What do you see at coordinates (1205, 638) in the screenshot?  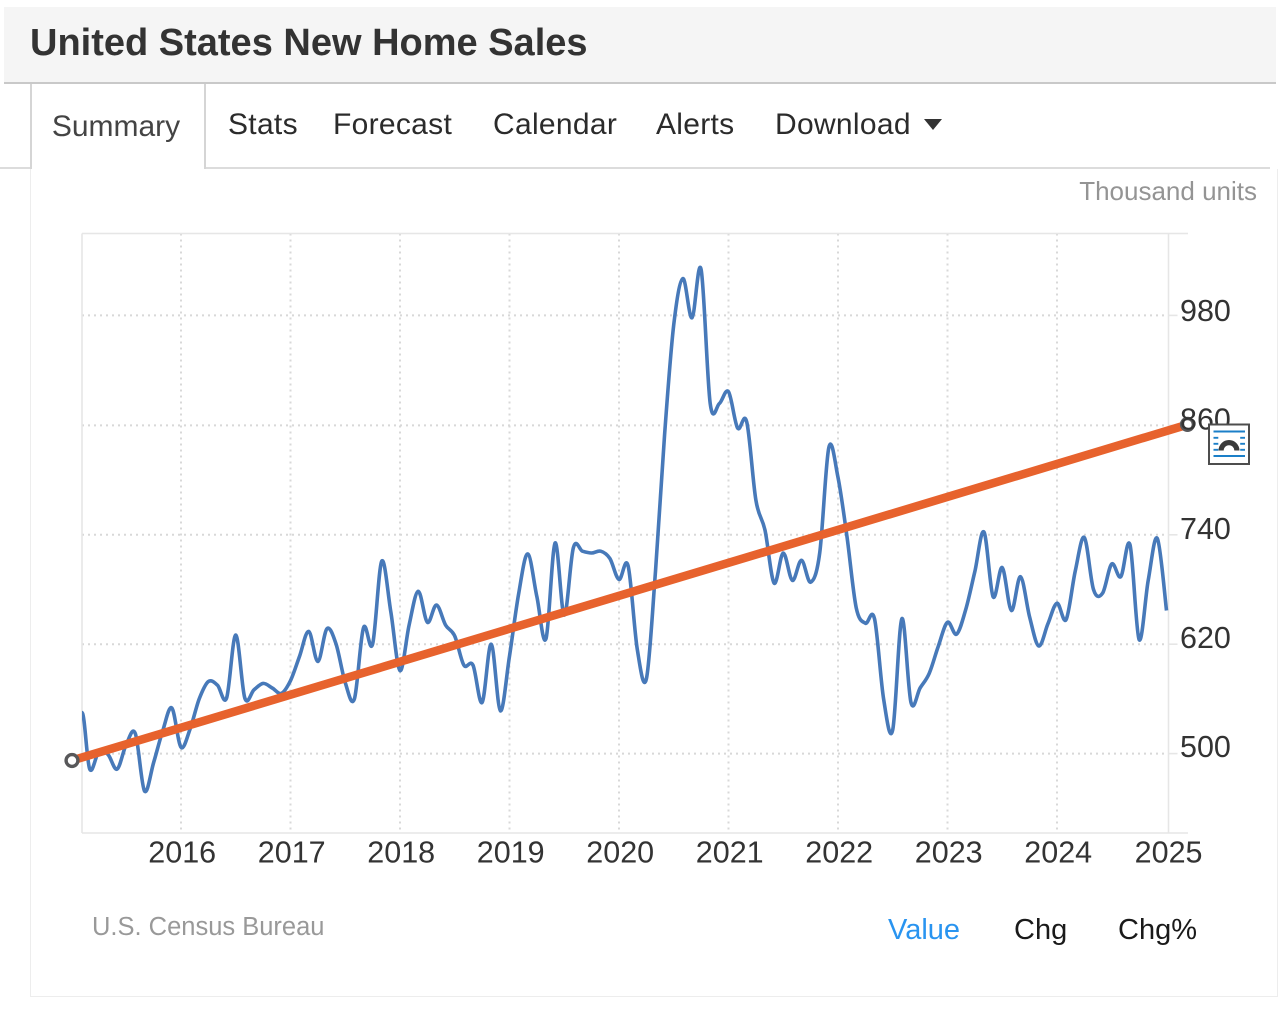 I see `svg-text: 620` at bounding box center [1205, 638].